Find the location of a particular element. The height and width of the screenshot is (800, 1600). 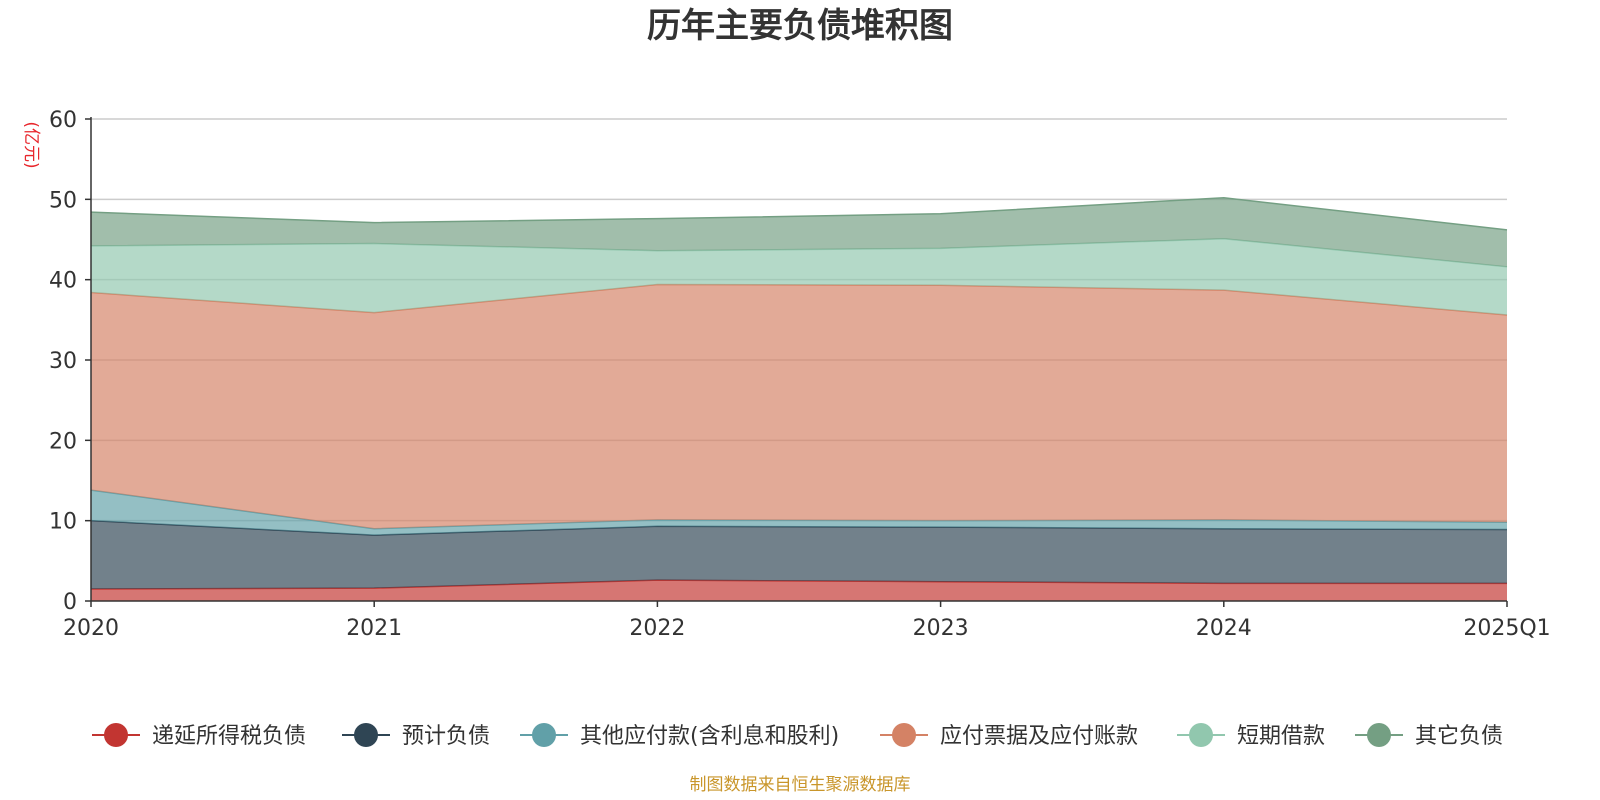

legend-item-5: 短期借款 is located at coordinates (1251, 736).